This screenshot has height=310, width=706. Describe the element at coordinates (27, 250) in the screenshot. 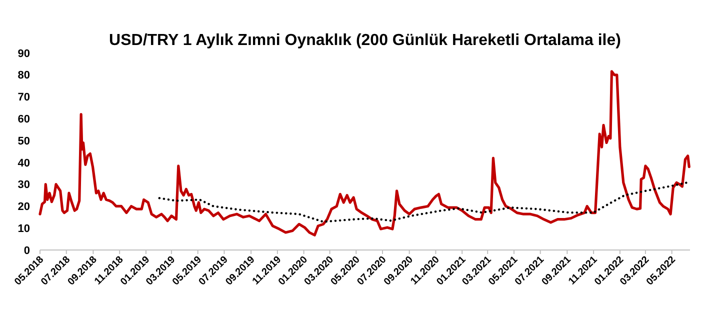

I see `y-tick-label: 0` at that location.